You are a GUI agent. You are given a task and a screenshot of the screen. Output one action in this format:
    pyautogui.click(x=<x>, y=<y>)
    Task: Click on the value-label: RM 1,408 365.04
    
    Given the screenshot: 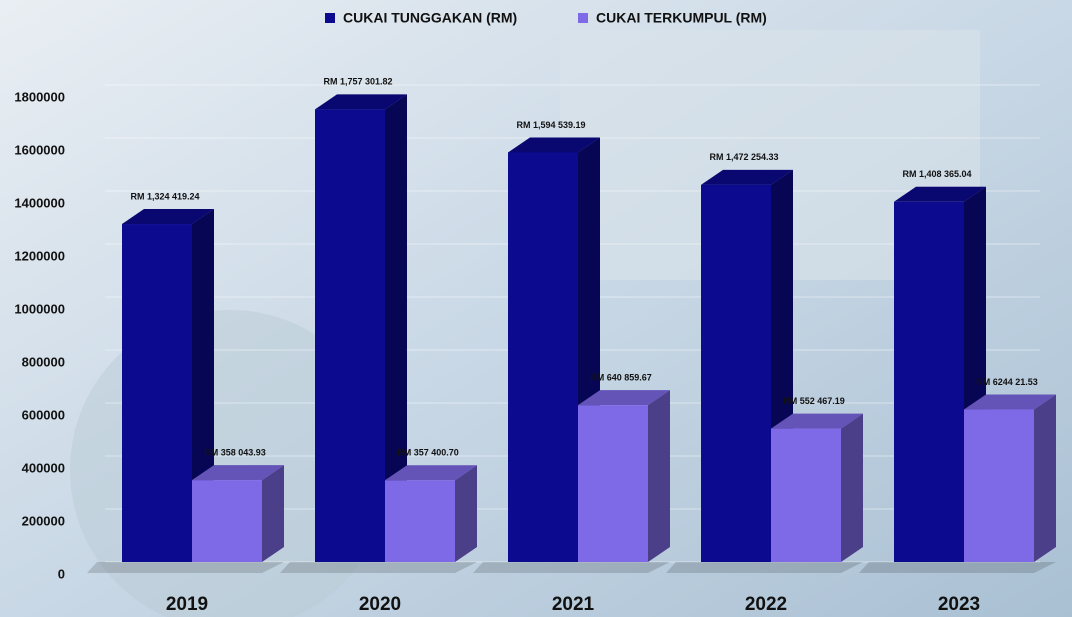 What is the action you would take?
    pyautogui.click(x=936, y=174)
    